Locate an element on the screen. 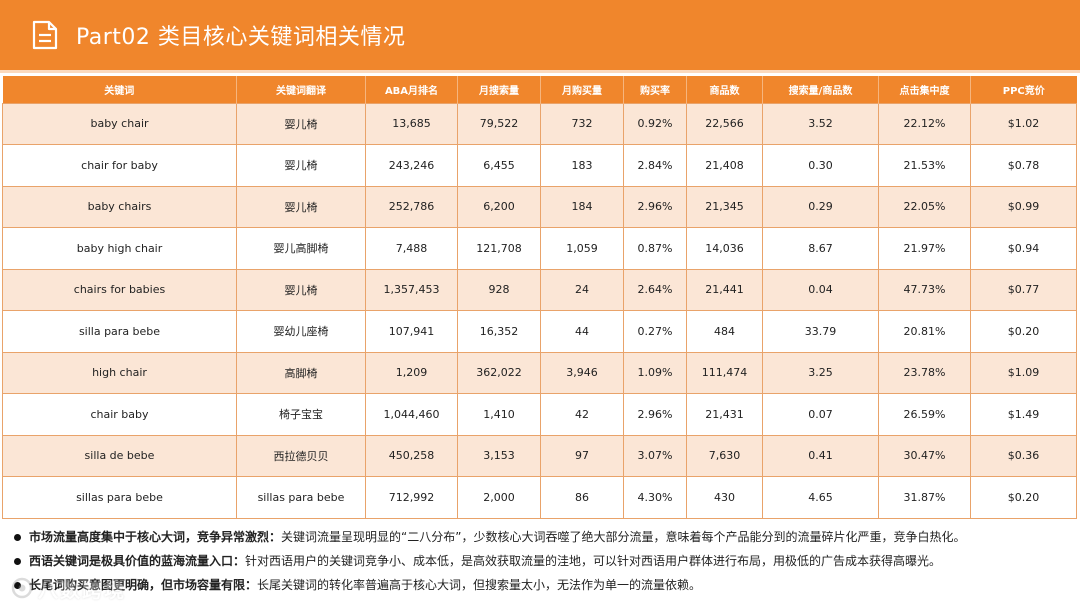 The image size is (1080, 608). cell-monthly-search: 121,708 is located at coordinates (499, 248).